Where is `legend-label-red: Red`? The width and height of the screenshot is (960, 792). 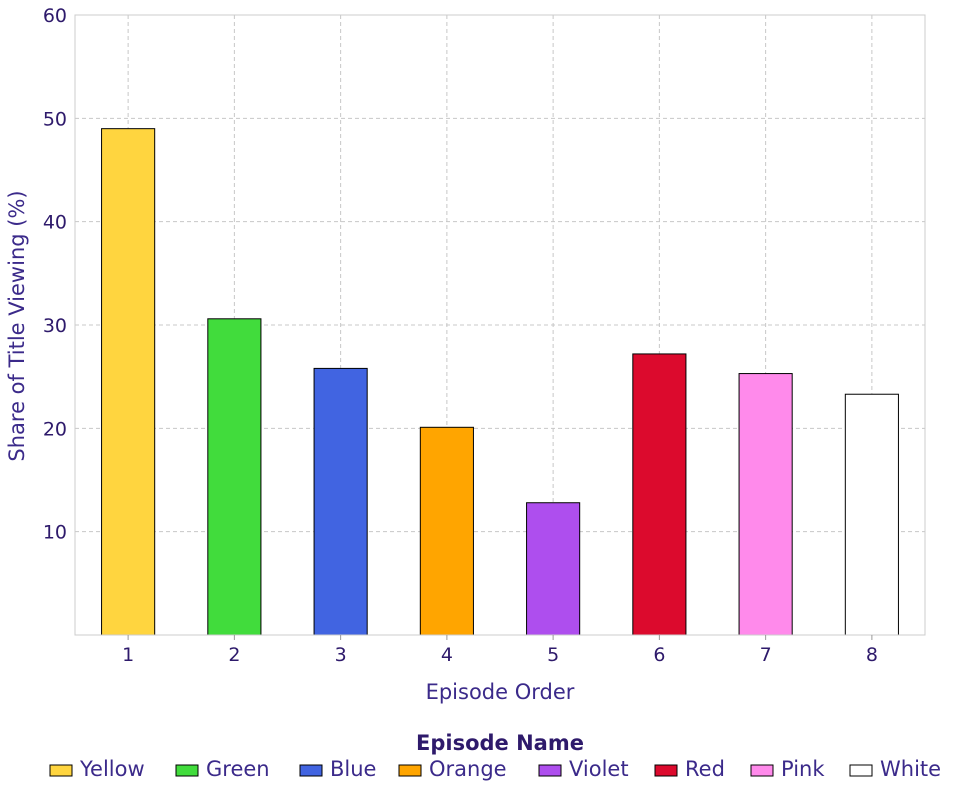 legend-label-red: Red is located at coordinates (705, 769).